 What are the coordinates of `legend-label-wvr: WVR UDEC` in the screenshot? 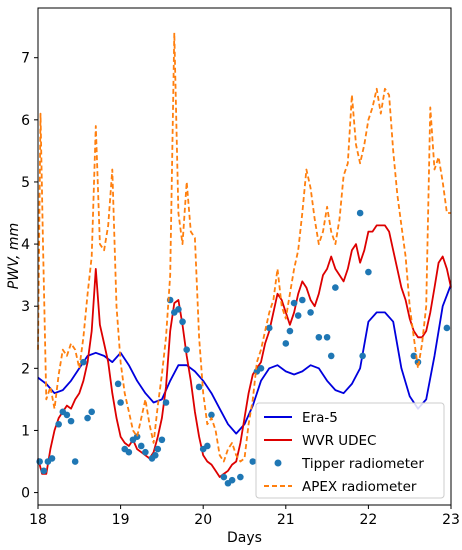 It's located at (339, 441).